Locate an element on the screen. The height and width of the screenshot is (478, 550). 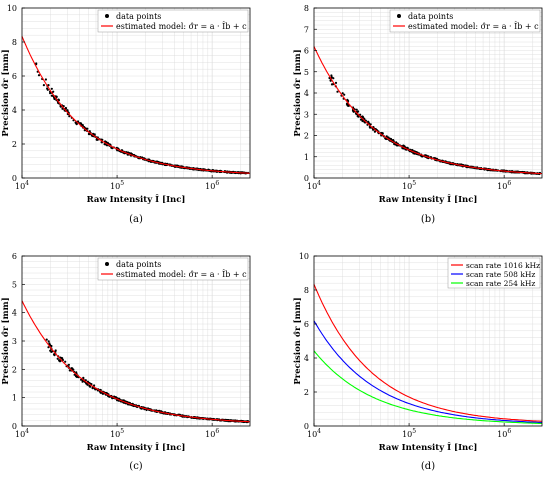
y-tick-label: 7 is located at coordinates (306, 29).